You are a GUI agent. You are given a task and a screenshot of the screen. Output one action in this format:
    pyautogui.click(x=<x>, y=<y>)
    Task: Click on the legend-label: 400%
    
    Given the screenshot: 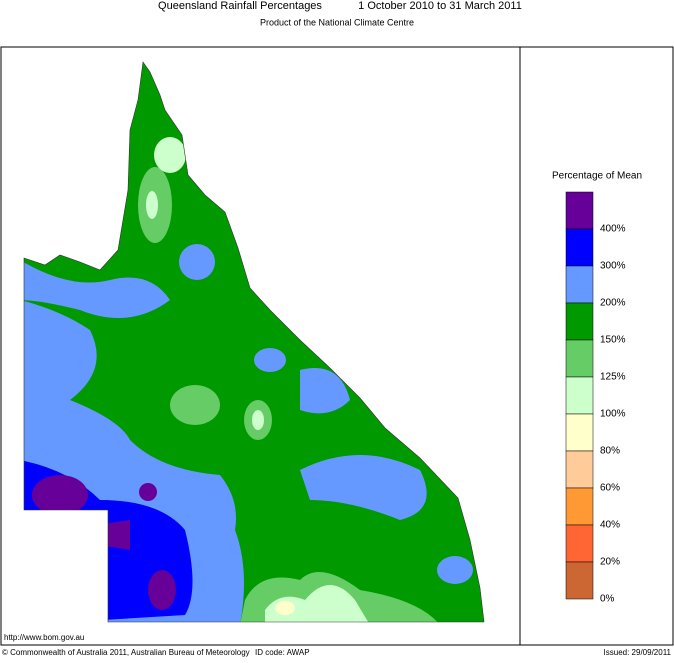 What is the action you would take?
    pyautogui.click(x=613, y=229)
    